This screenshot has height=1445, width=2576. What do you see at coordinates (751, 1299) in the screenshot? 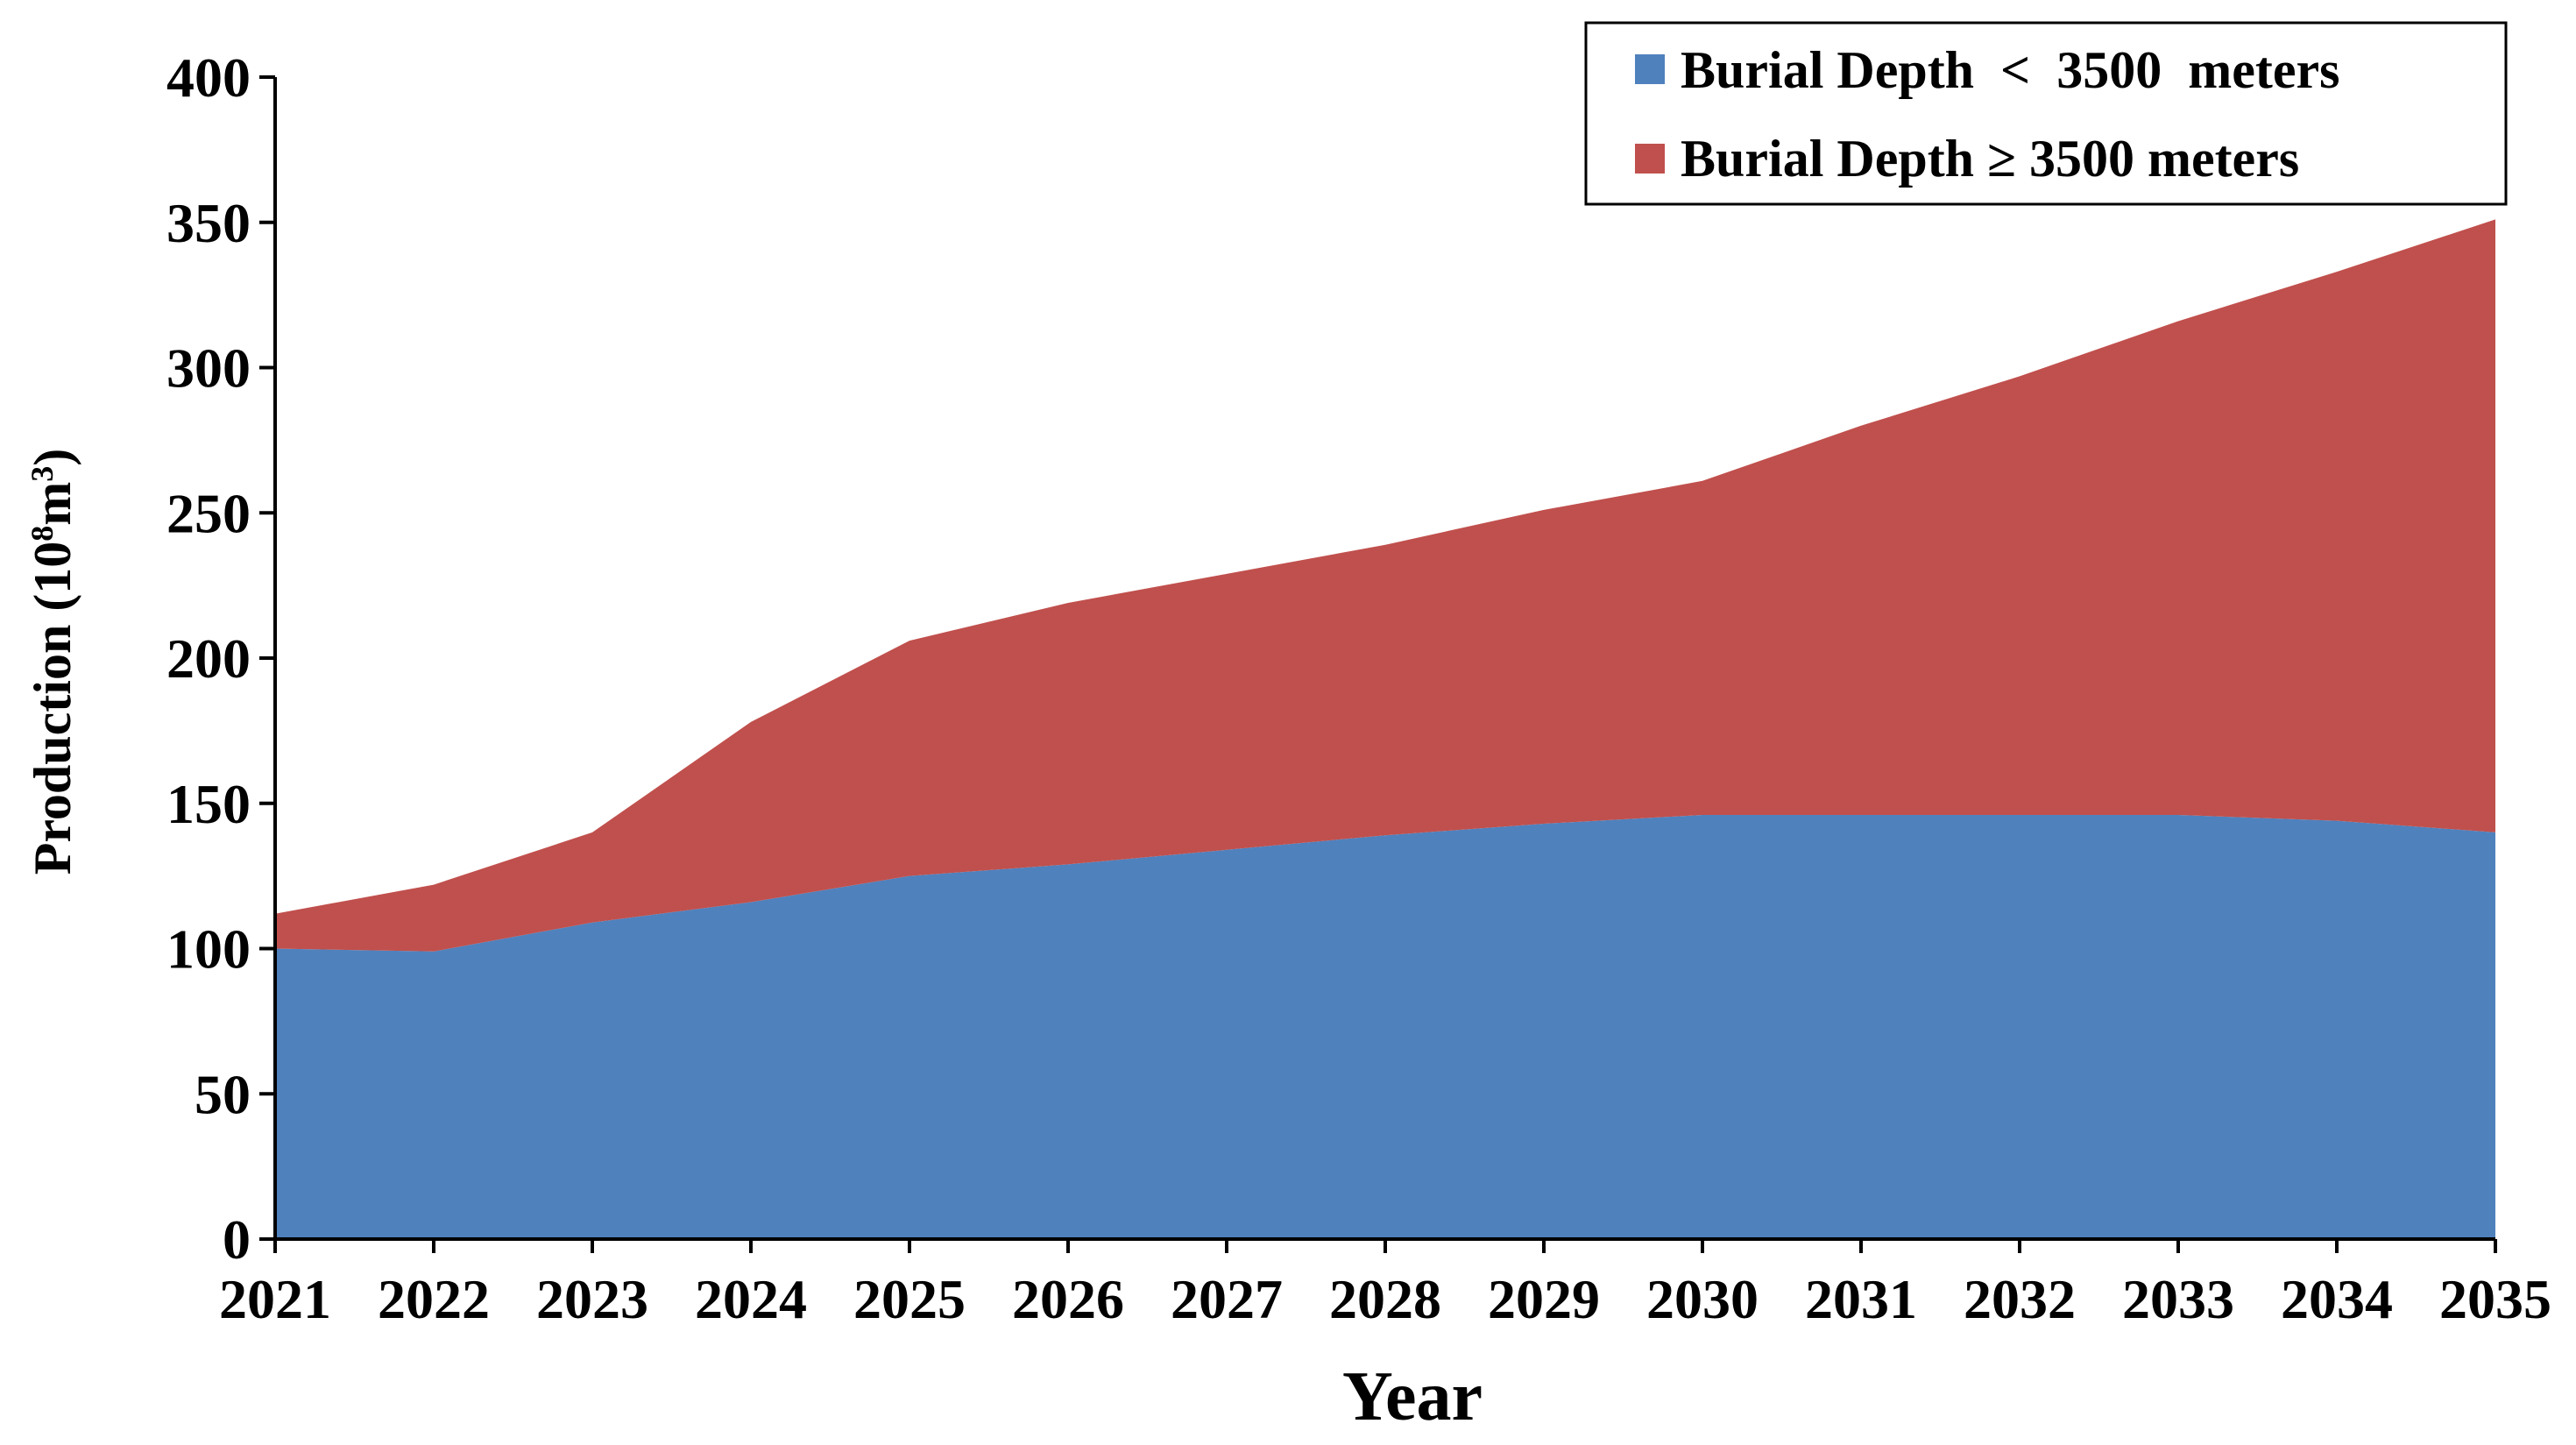
I see `x-tick-label: 2024` at bounding box center [751, 1299].